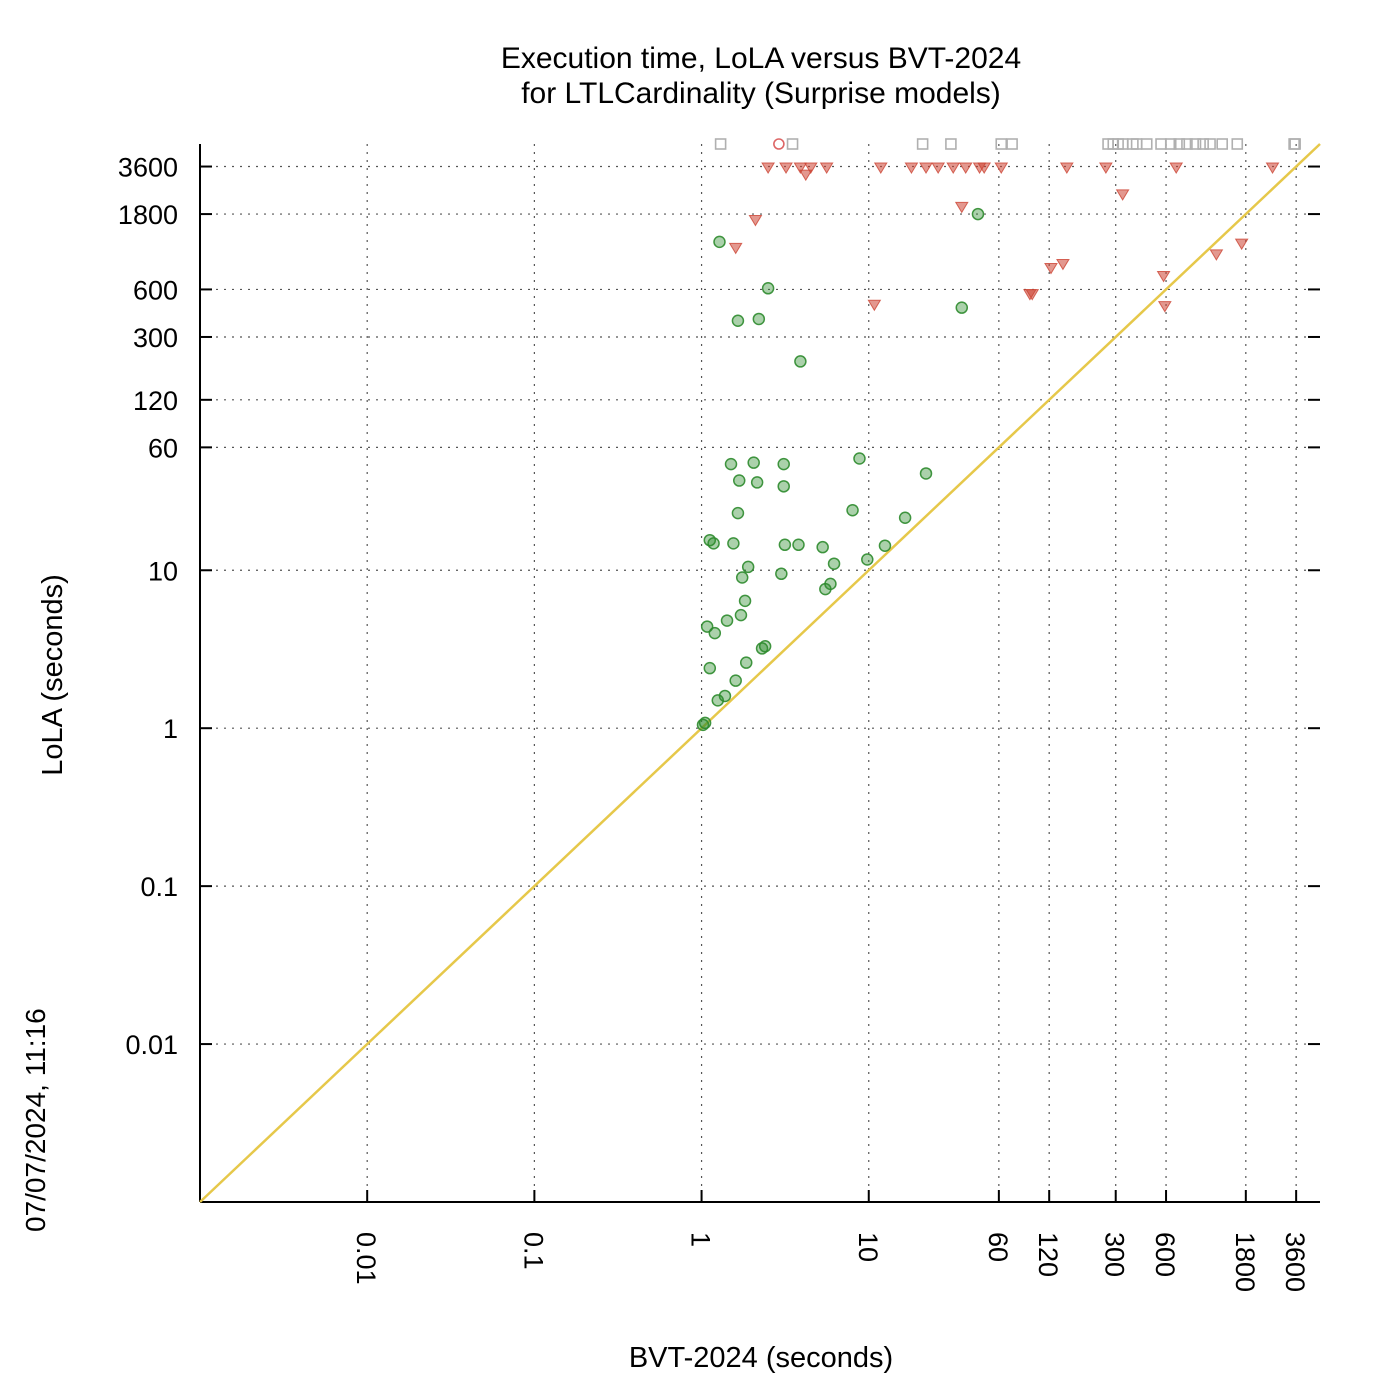 The width and height of the screenshot is (1382, 1382). I want to click on y-tick-label: 0.1, so click(159, 887).